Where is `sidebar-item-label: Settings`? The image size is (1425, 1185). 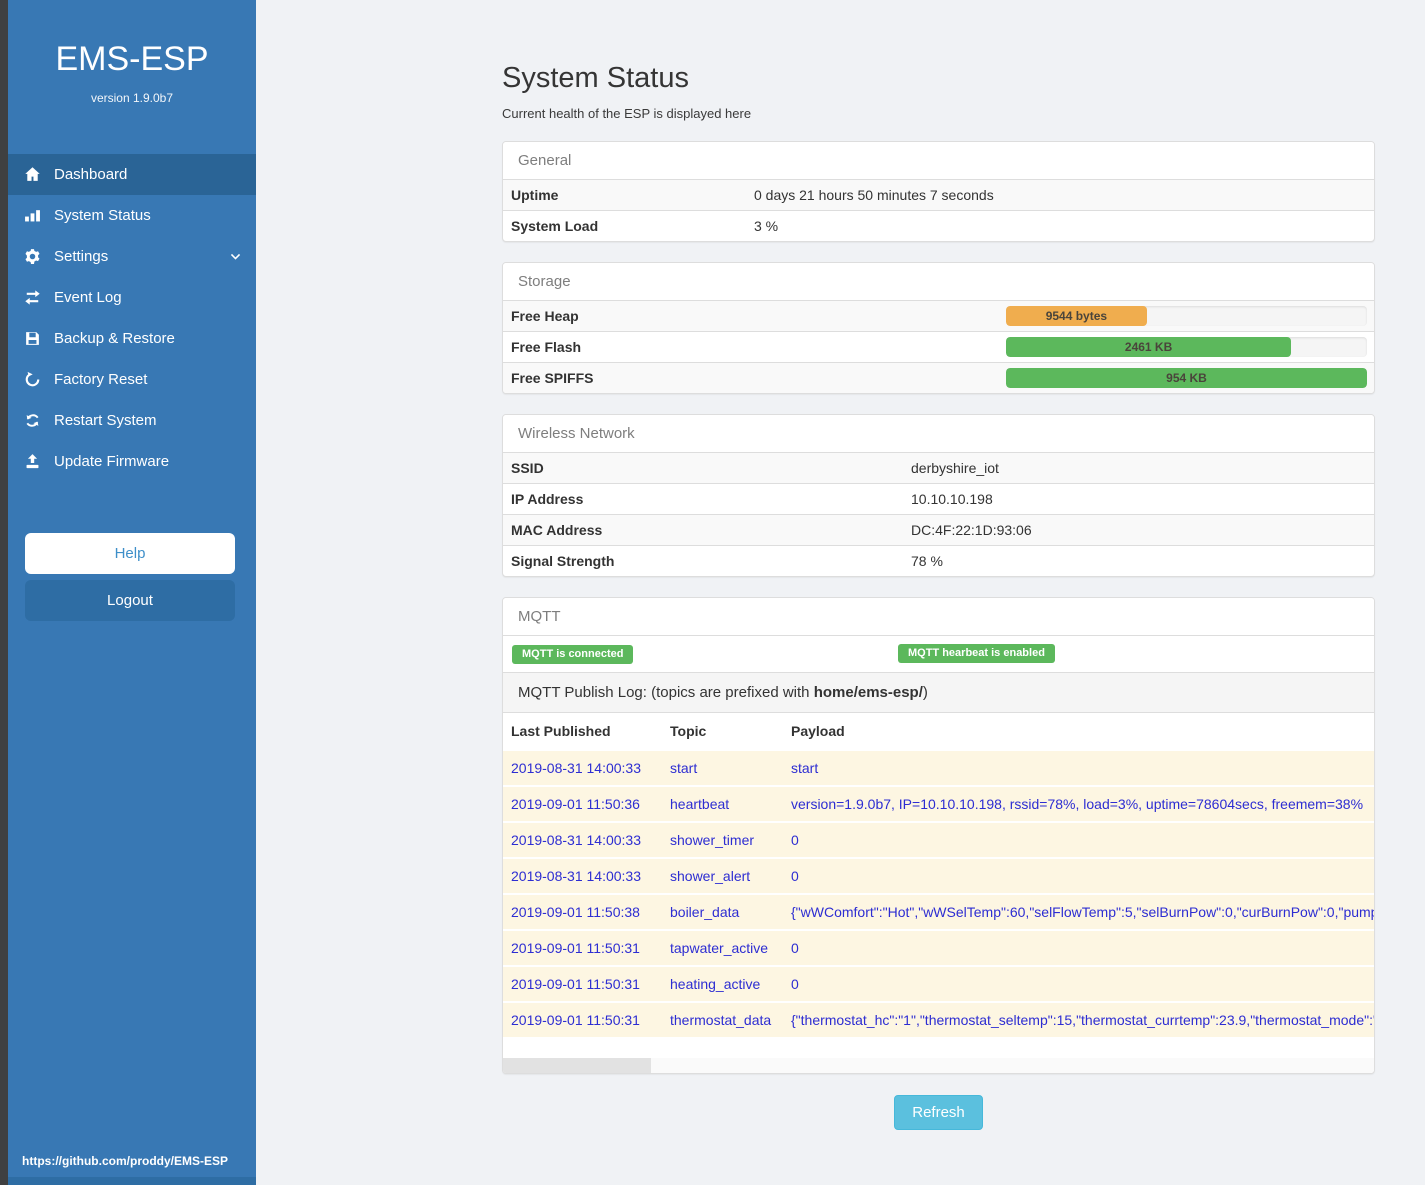 sidebar-item-label: Settings is located at coordinates (81, 256).